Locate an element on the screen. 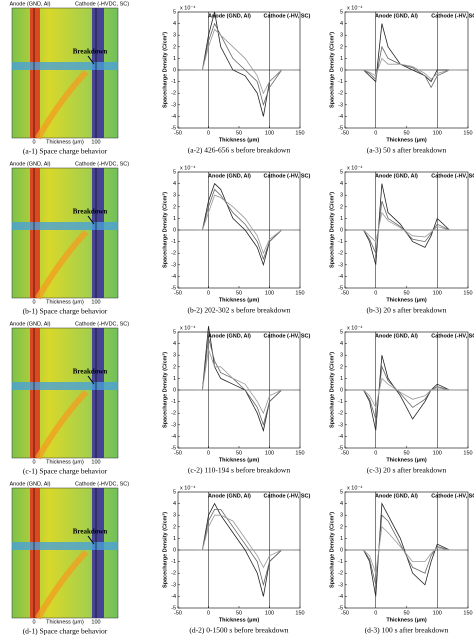  caption: (b-3) 20 s after breakdown is located at coordinates (407, 310).